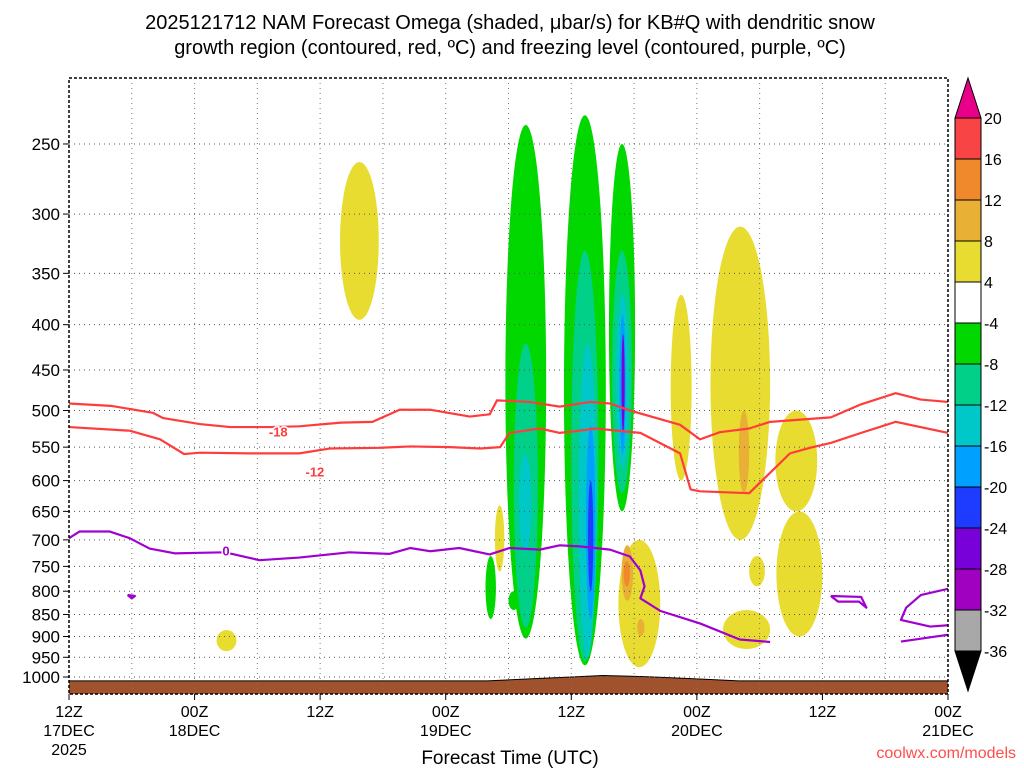 This screenshot has height=768, width=1024. Describe the element at coordinates (69, 750) in the screenshot. I see `x-tick-label: 2025` at that location.